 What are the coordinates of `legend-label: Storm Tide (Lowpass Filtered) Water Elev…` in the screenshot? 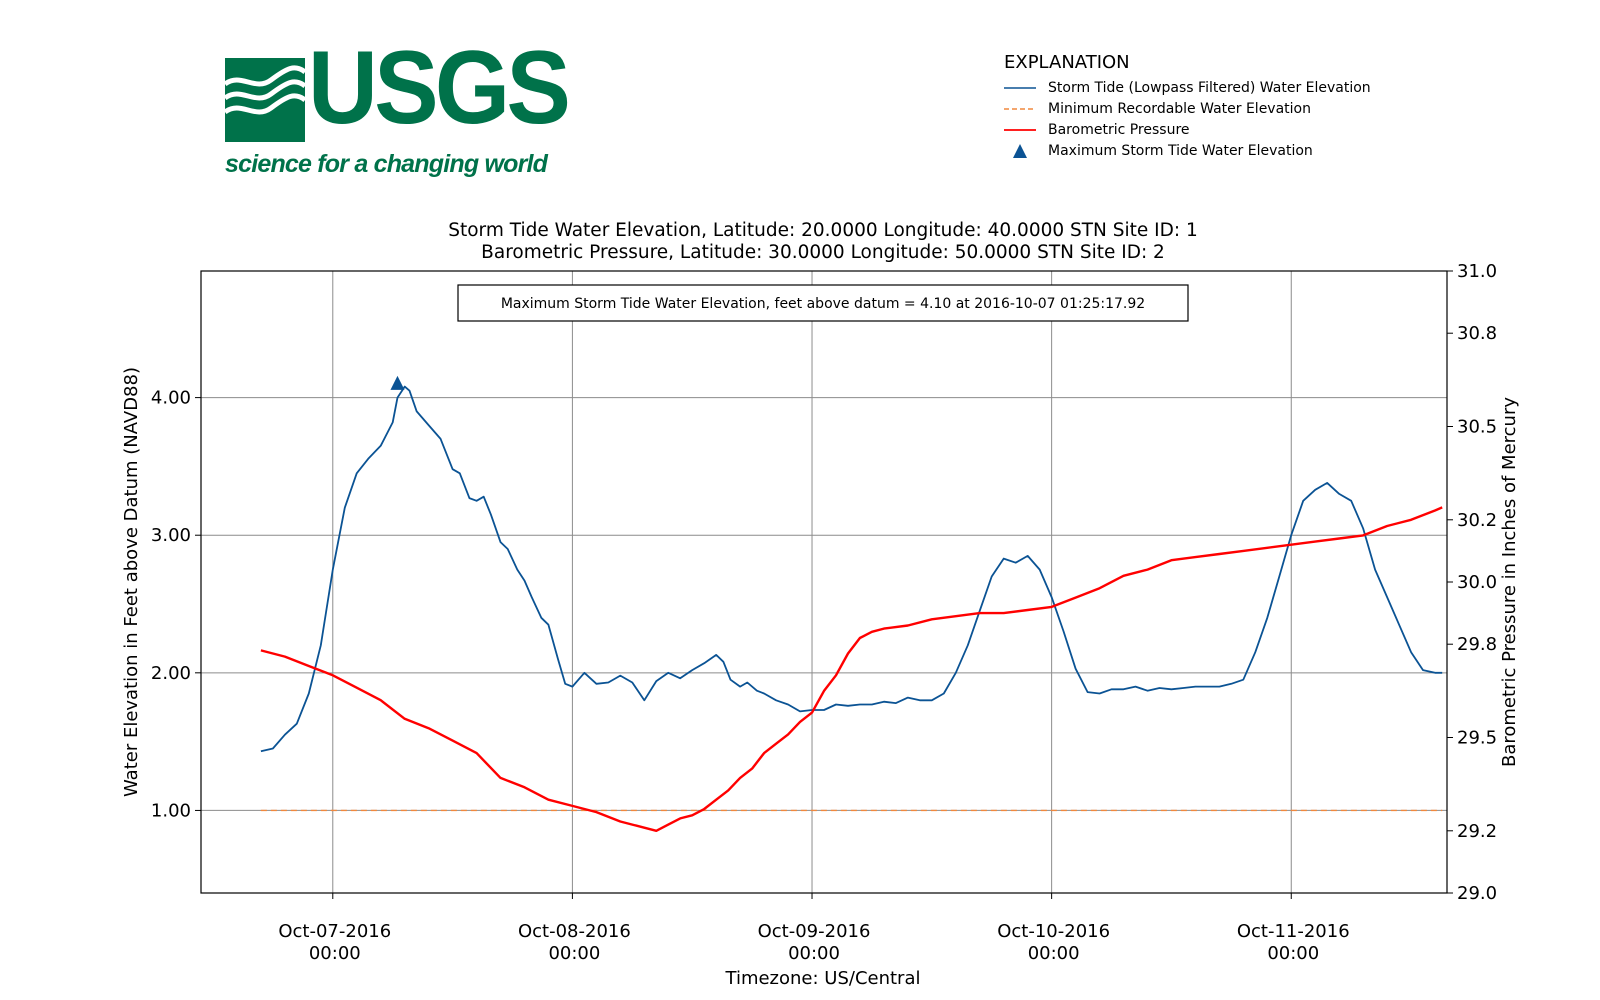 It's located at (1209, 87).